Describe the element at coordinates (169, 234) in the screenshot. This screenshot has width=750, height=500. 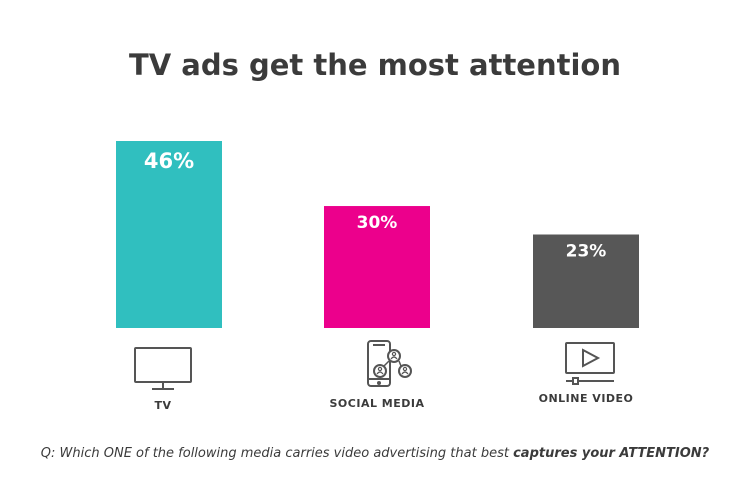
I see `bar-tv` at that location.